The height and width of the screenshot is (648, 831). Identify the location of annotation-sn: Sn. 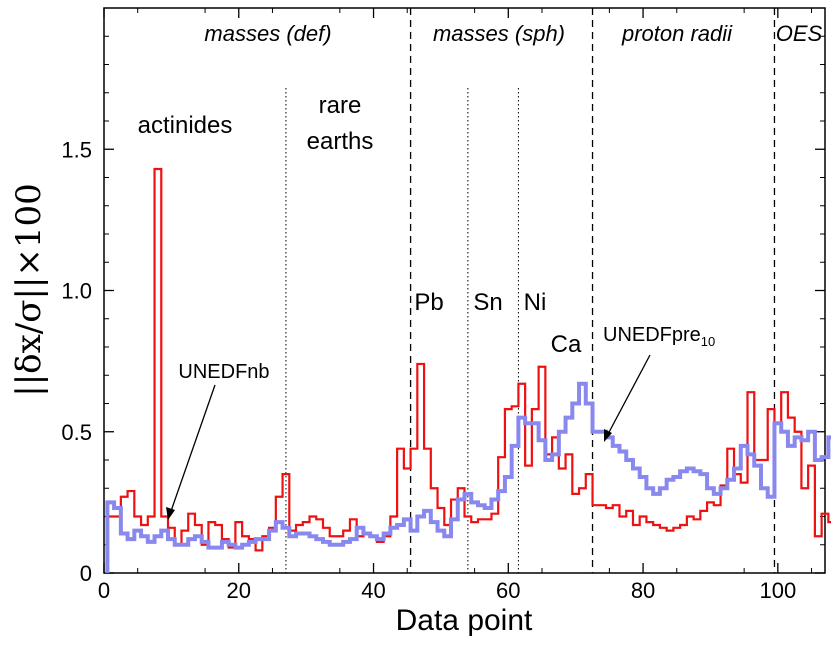
(487, 302).